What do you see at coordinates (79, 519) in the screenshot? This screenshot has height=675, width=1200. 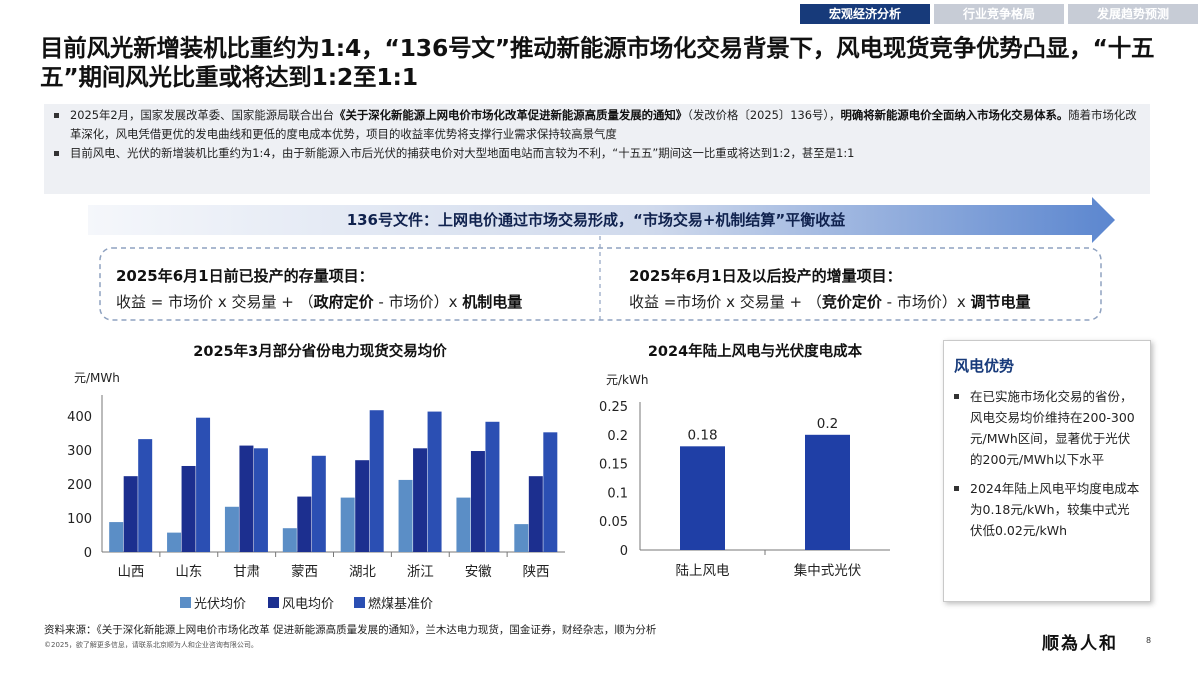 I see `chart1-y-tick: 100` at bounding box center [79, 519].